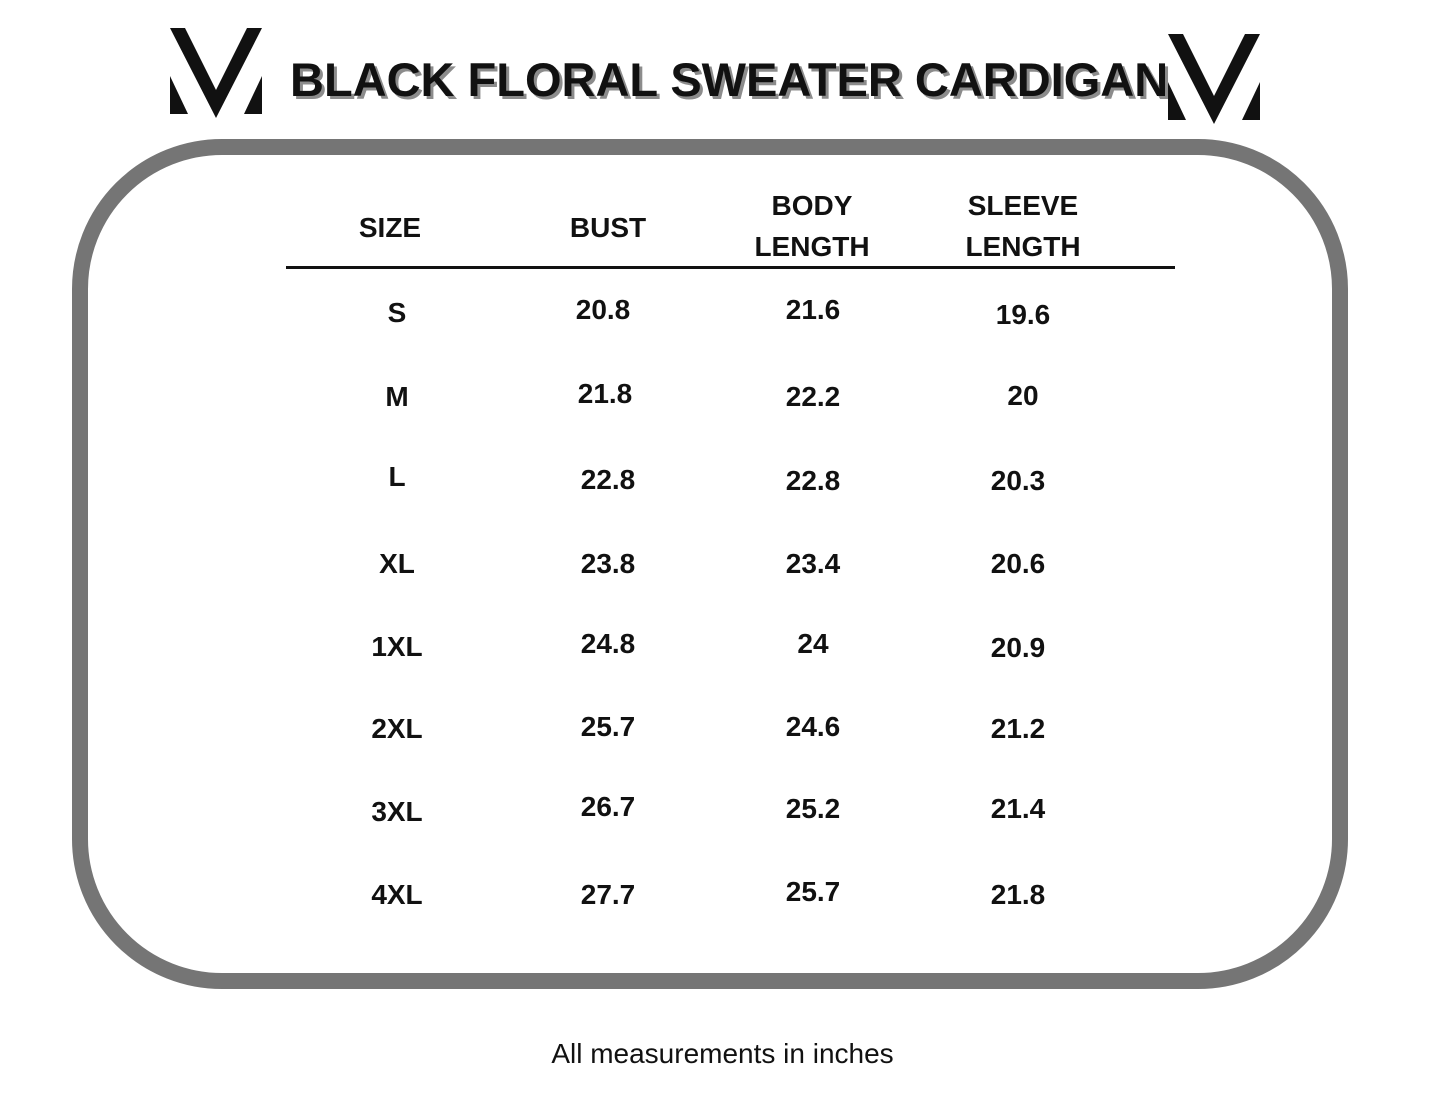  What do you see at coordinates (1018, 728) in the screenshot?
I see `table-cell-sleeve-length: 21.2` at bounding box center [1018, 728].